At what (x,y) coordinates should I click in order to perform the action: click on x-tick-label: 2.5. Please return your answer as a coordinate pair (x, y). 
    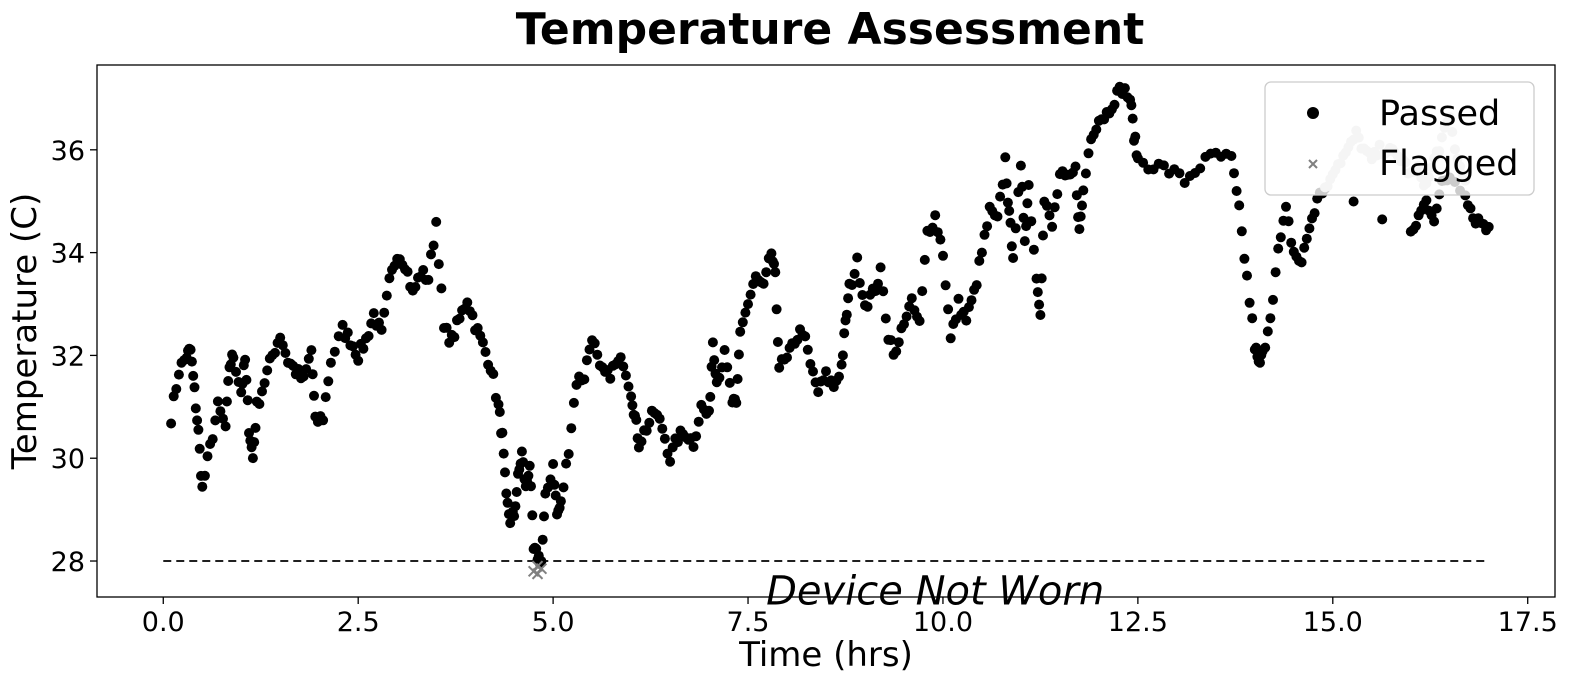
    Looking at the image, I should click on (358, 622).